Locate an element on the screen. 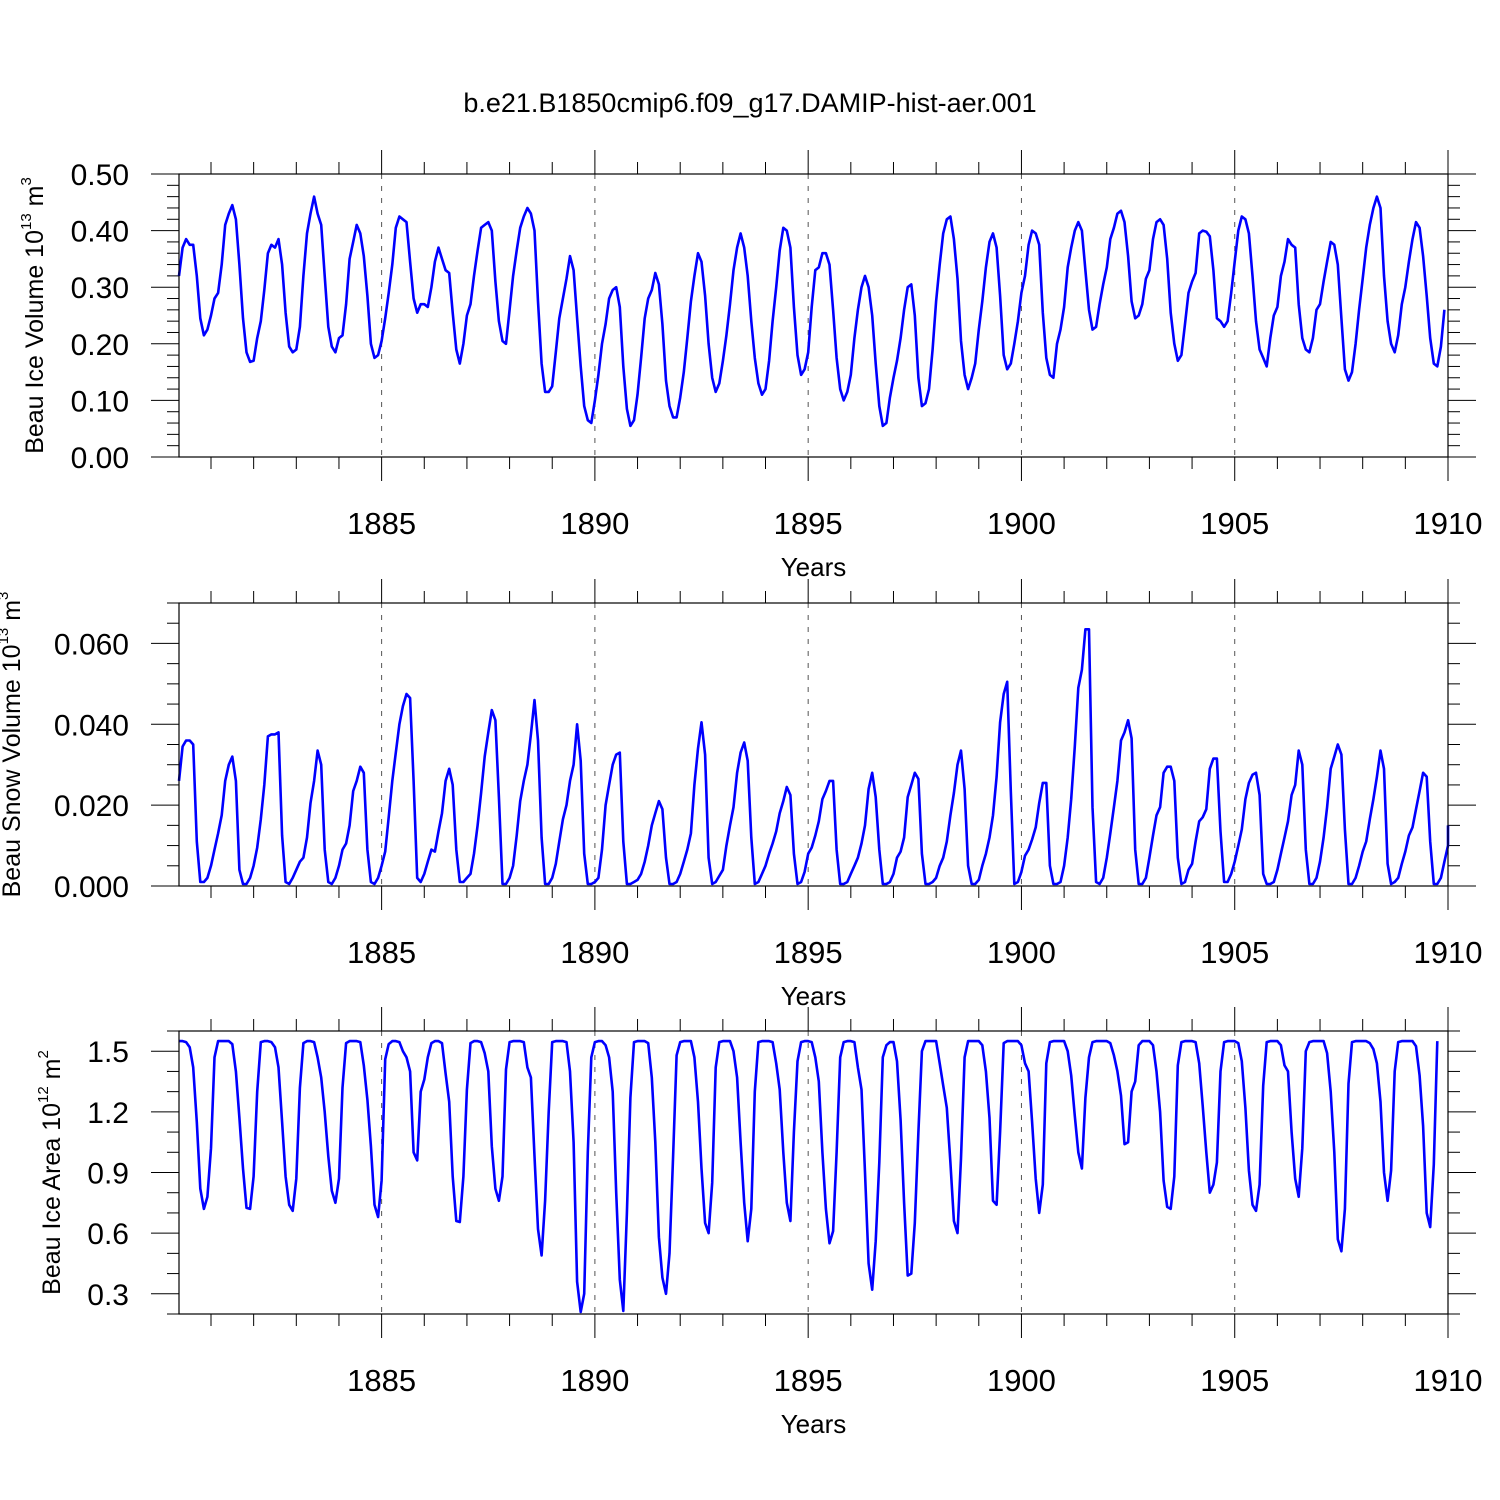 This screenshot has width=1500, height=1500. ice-volume-ytick-label: 0.10 is located at coordinates (100, 401).